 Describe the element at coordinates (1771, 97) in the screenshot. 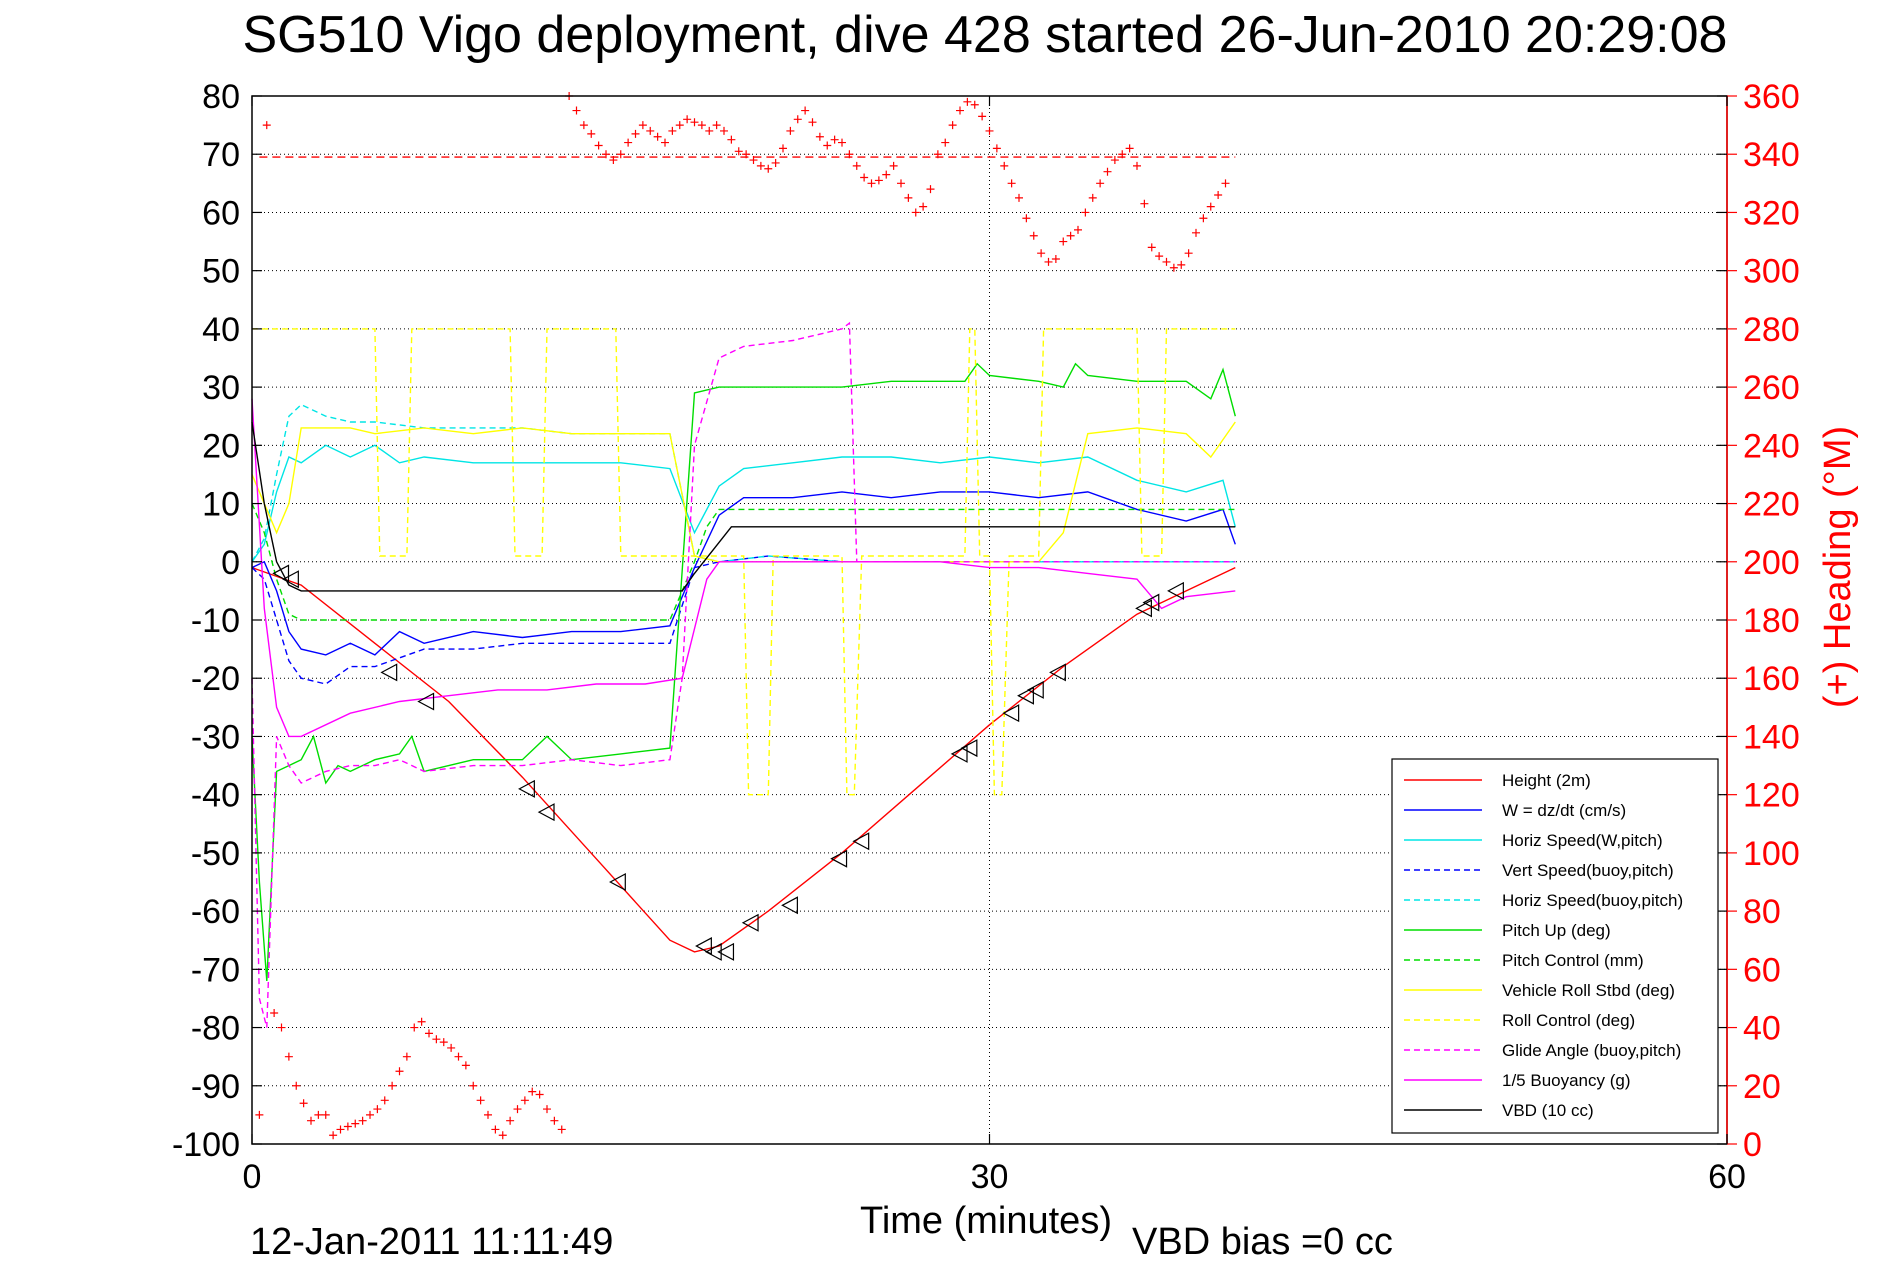

I see `y2-tick-label: 360` at that location.